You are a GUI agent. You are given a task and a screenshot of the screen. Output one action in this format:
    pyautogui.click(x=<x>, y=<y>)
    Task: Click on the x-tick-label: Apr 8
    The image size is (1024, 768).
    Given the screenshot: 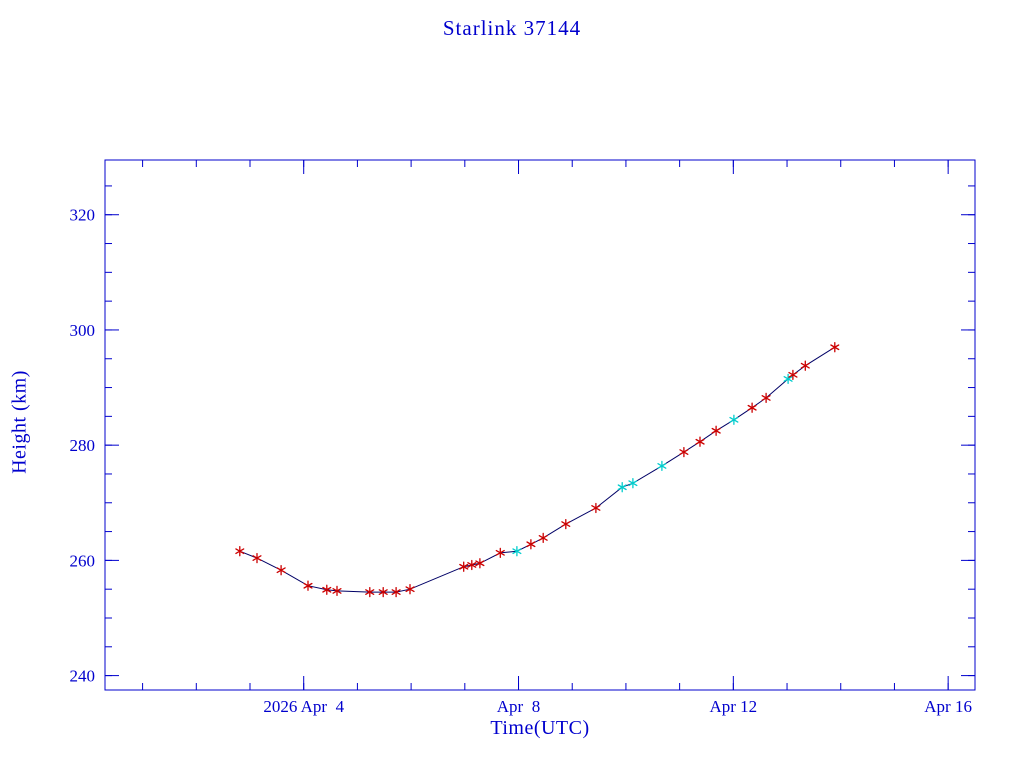 What is the action you would take?
    pyautogui.click(x=518, y=706)
    